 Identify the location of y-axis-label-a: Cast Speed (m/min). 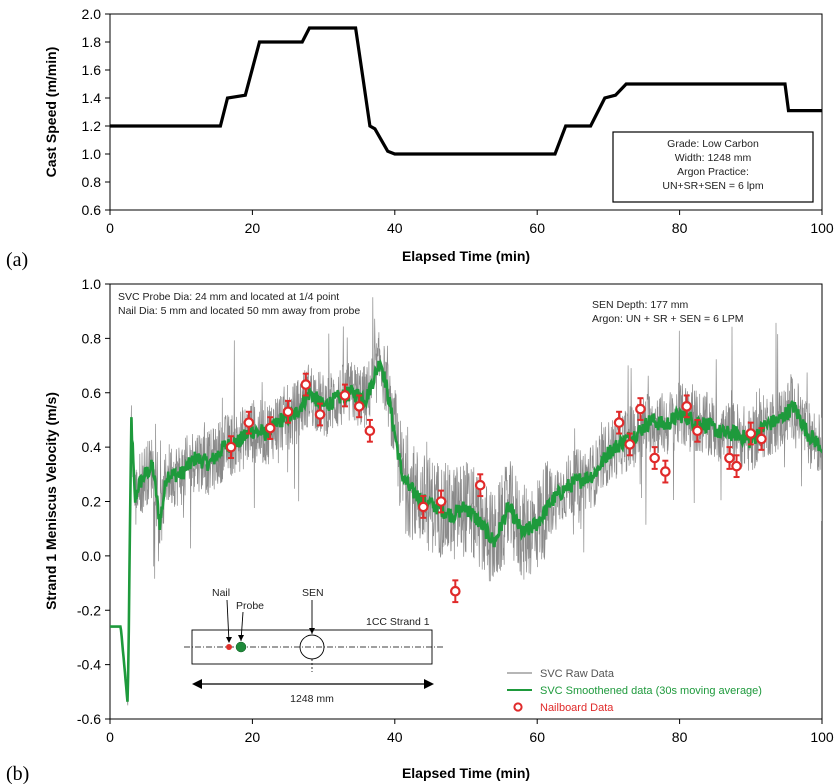
(51, 112).